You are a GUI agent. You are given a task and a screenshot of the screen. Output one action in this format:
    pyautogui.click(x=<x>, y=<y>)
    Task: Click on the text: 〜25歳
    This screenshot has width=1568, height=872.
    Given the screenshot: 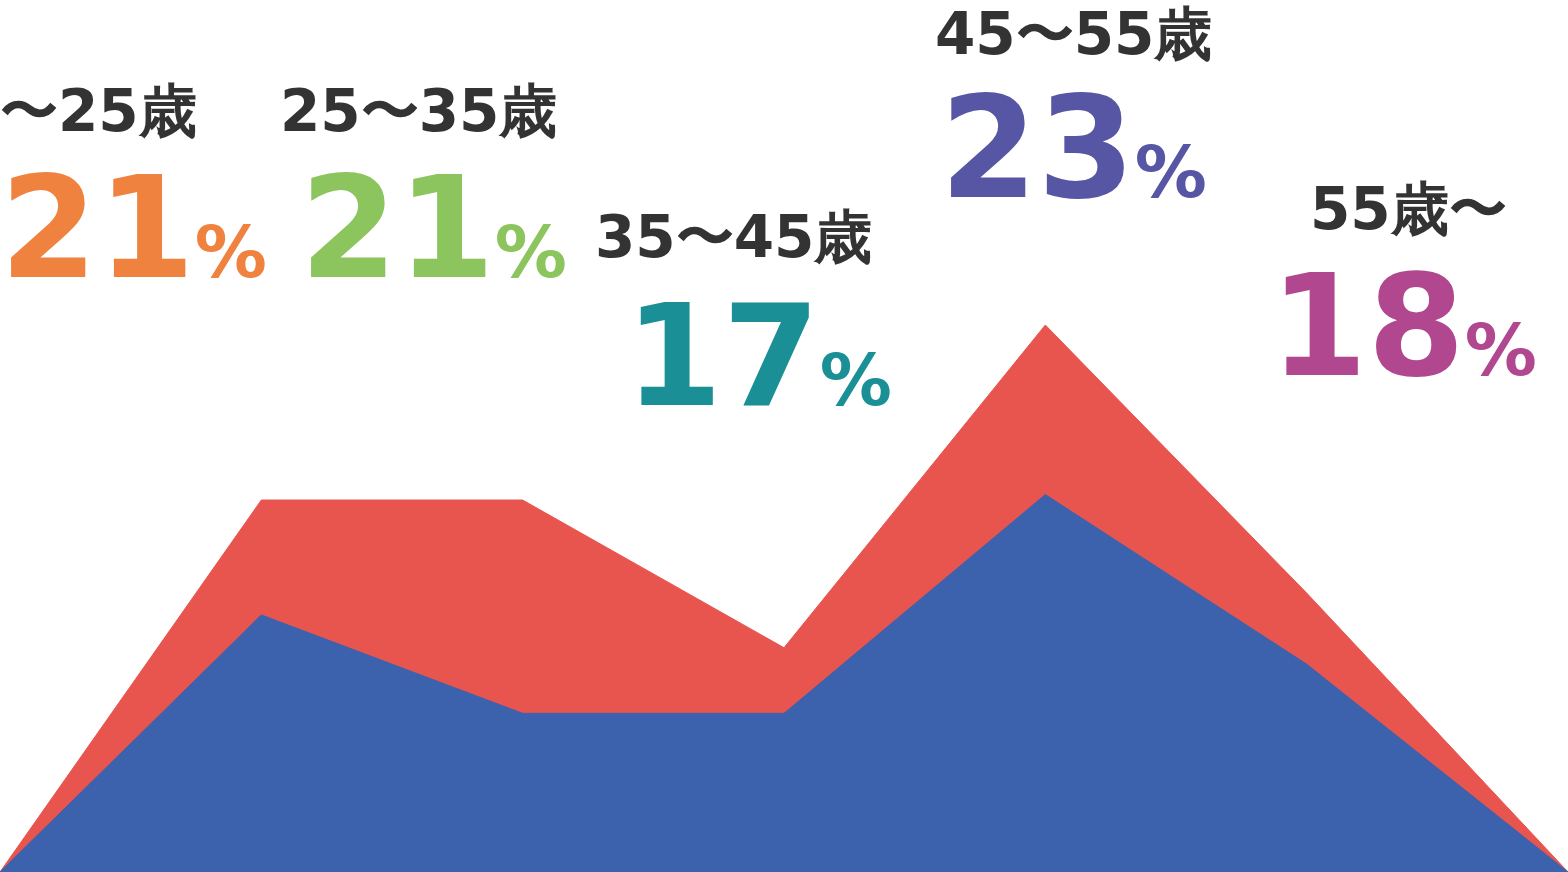 What is the action you would take?
    pyautogui.click(x=98, y=111)
    